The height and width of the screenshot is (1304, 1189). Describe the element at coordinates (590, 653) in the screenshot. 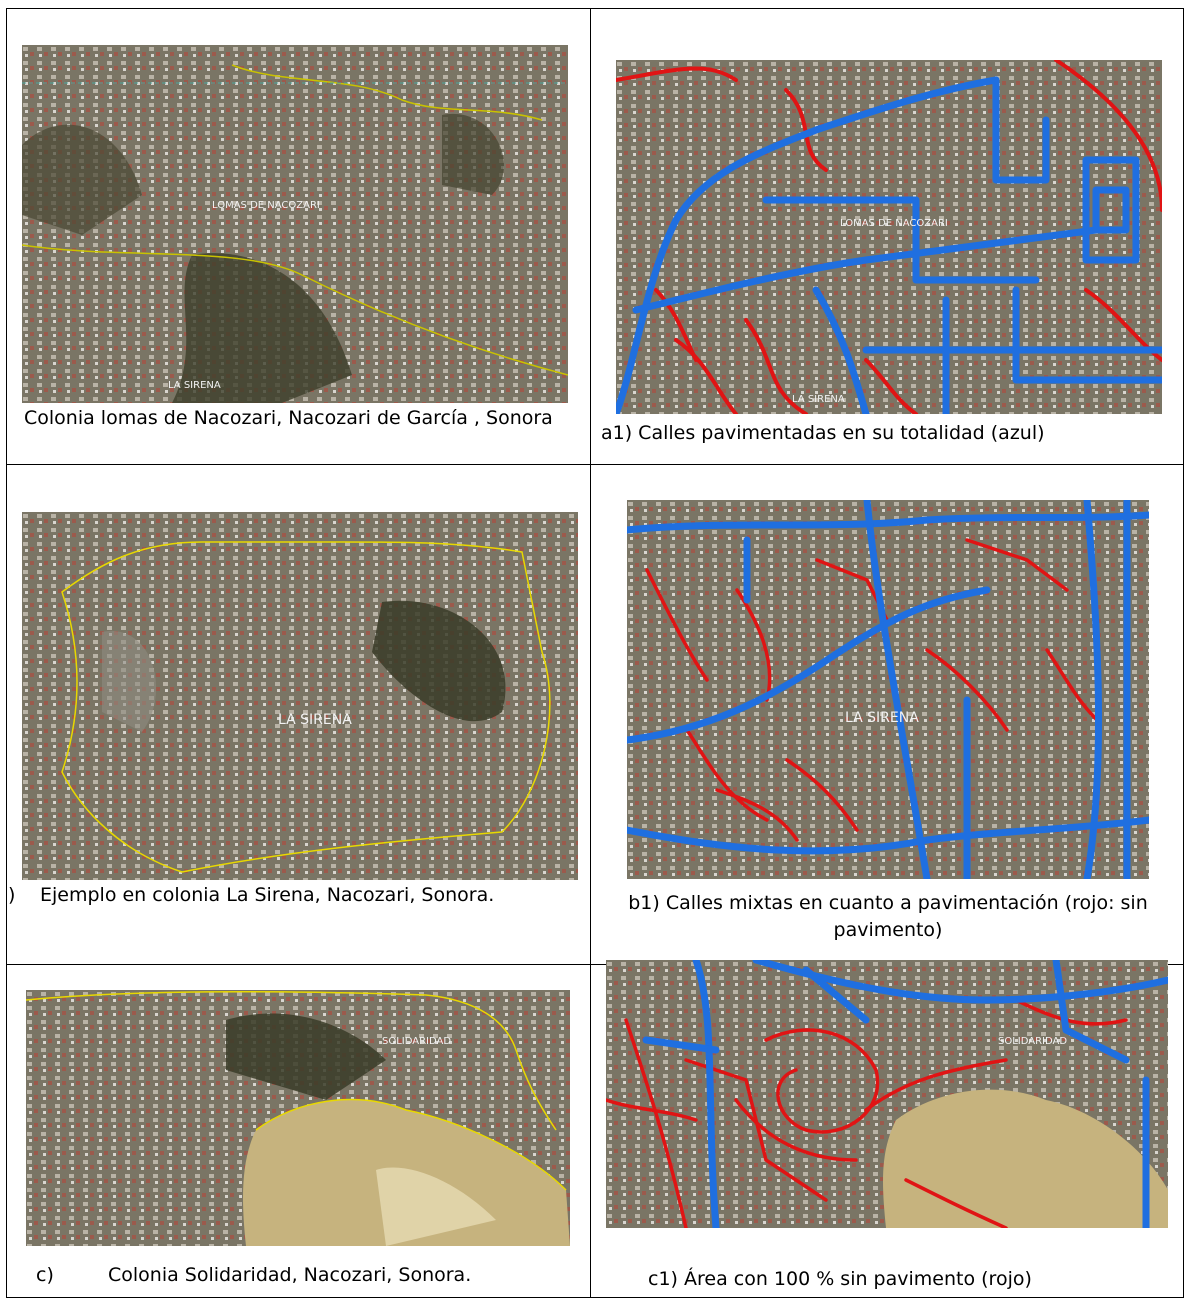

I see `column-divider` at that location.